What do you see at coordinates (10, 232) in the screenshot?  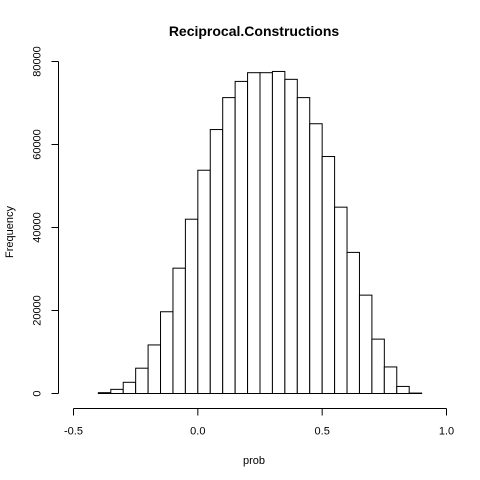 I see `y-axis-label: Frequency` at bounding box center [10, 232].